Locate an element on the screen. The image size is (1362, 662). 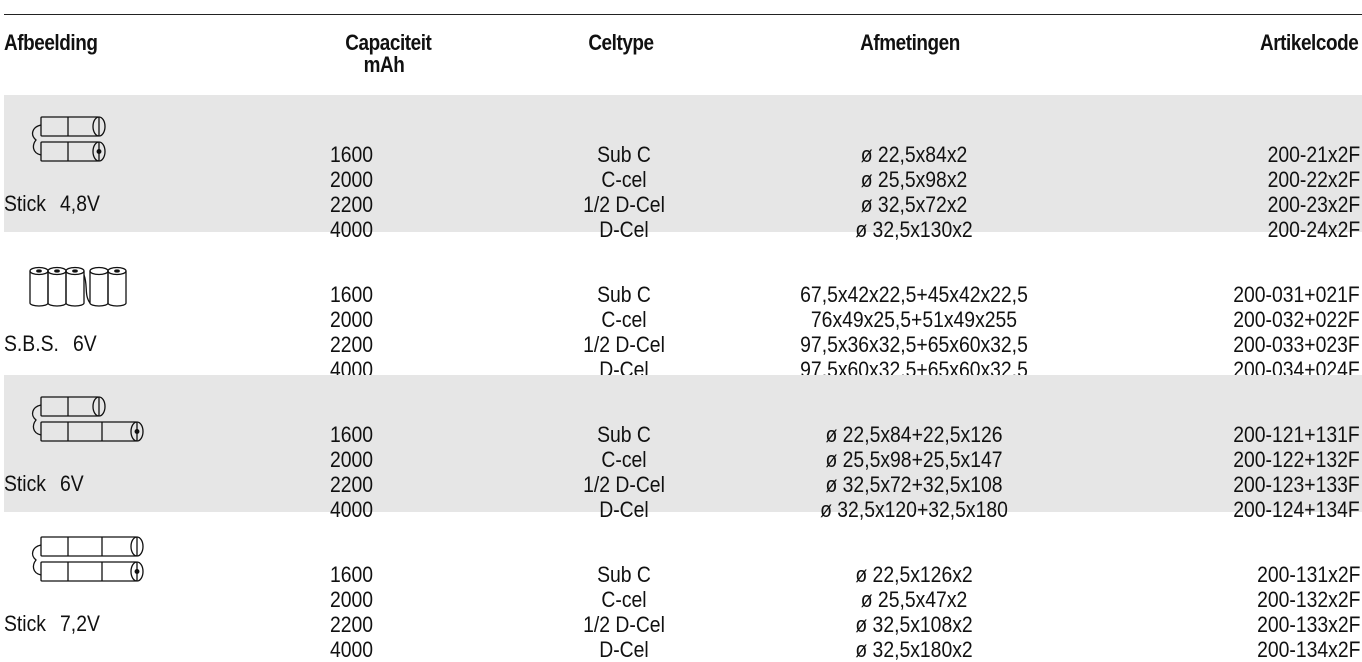
article-code: 200-23x2F is located at coordinates (1313, 204).